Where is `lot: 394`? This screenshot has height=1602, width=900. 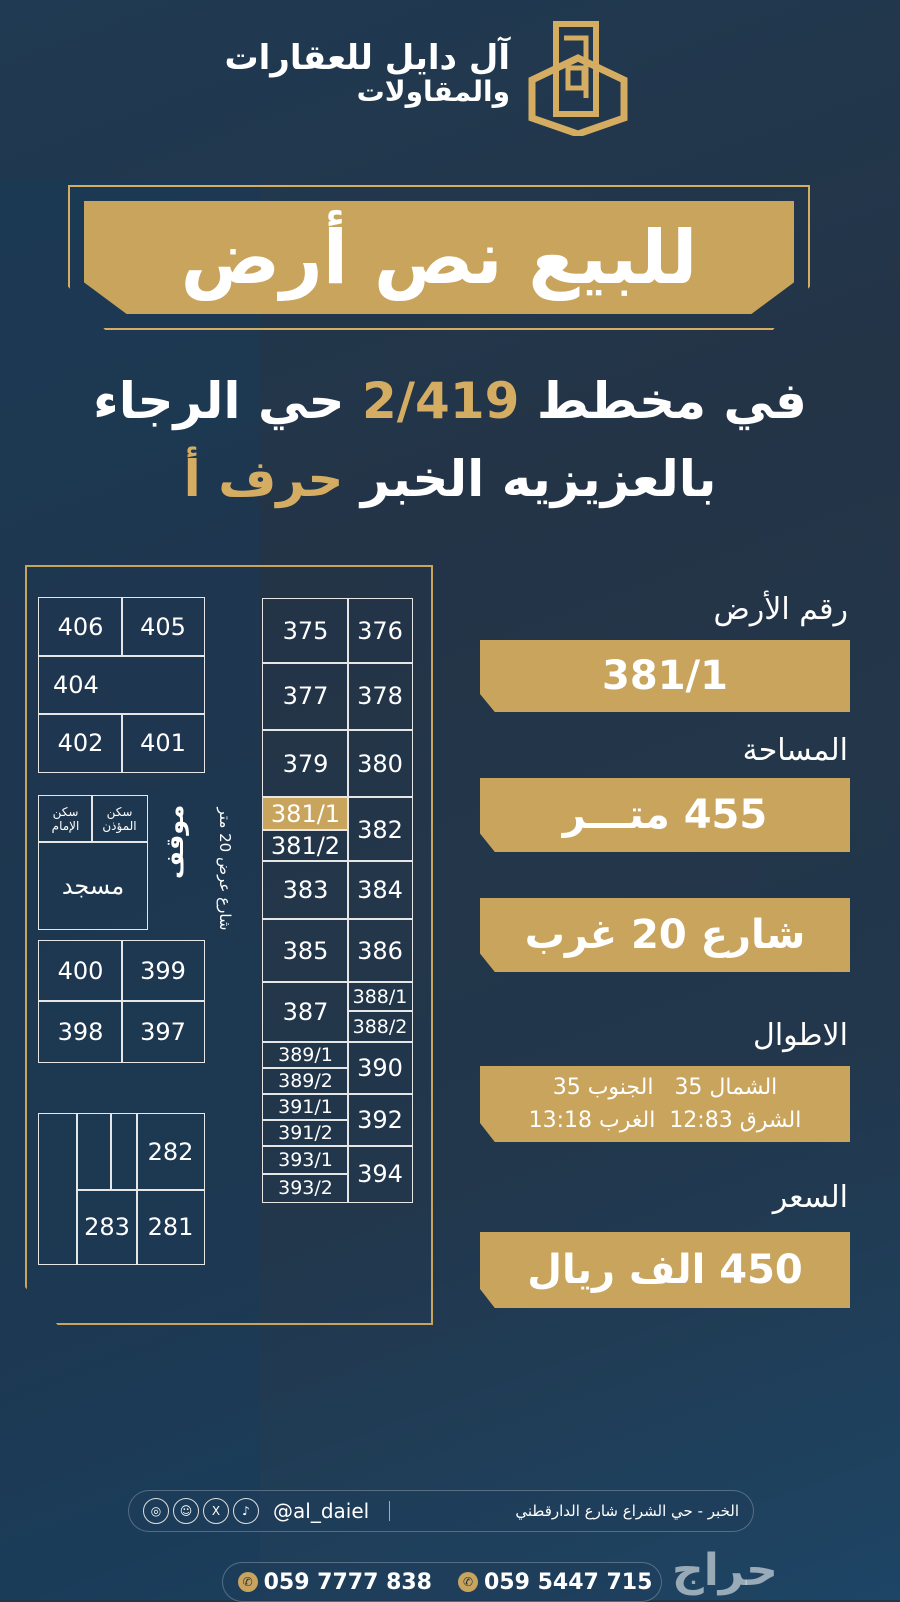 lot: 394 is located at coordinates (380, 1174).